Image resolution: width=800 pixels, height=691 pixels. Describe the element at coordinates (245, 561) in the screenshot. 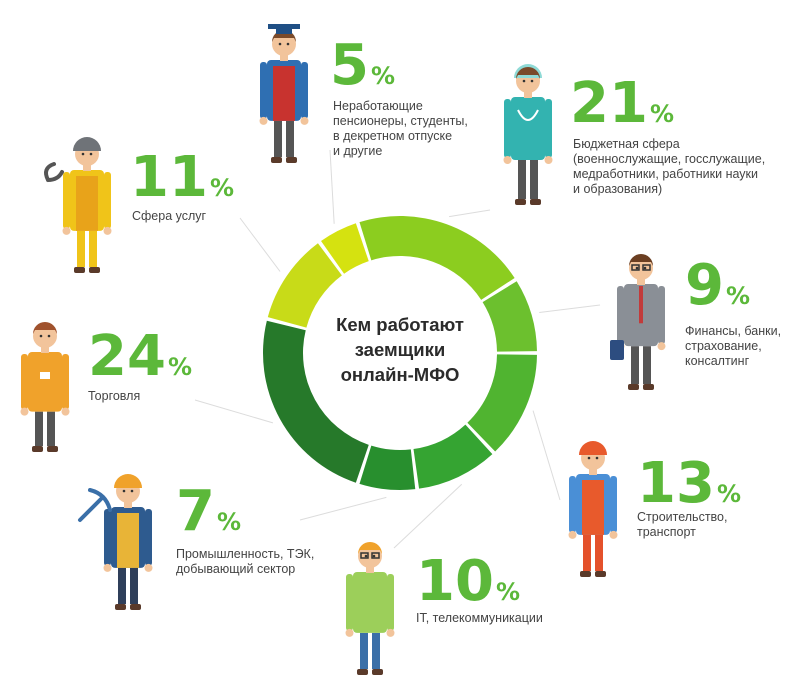

I see `caption-5: Промышленность, ТЭК, добывающий сектор` at that location.